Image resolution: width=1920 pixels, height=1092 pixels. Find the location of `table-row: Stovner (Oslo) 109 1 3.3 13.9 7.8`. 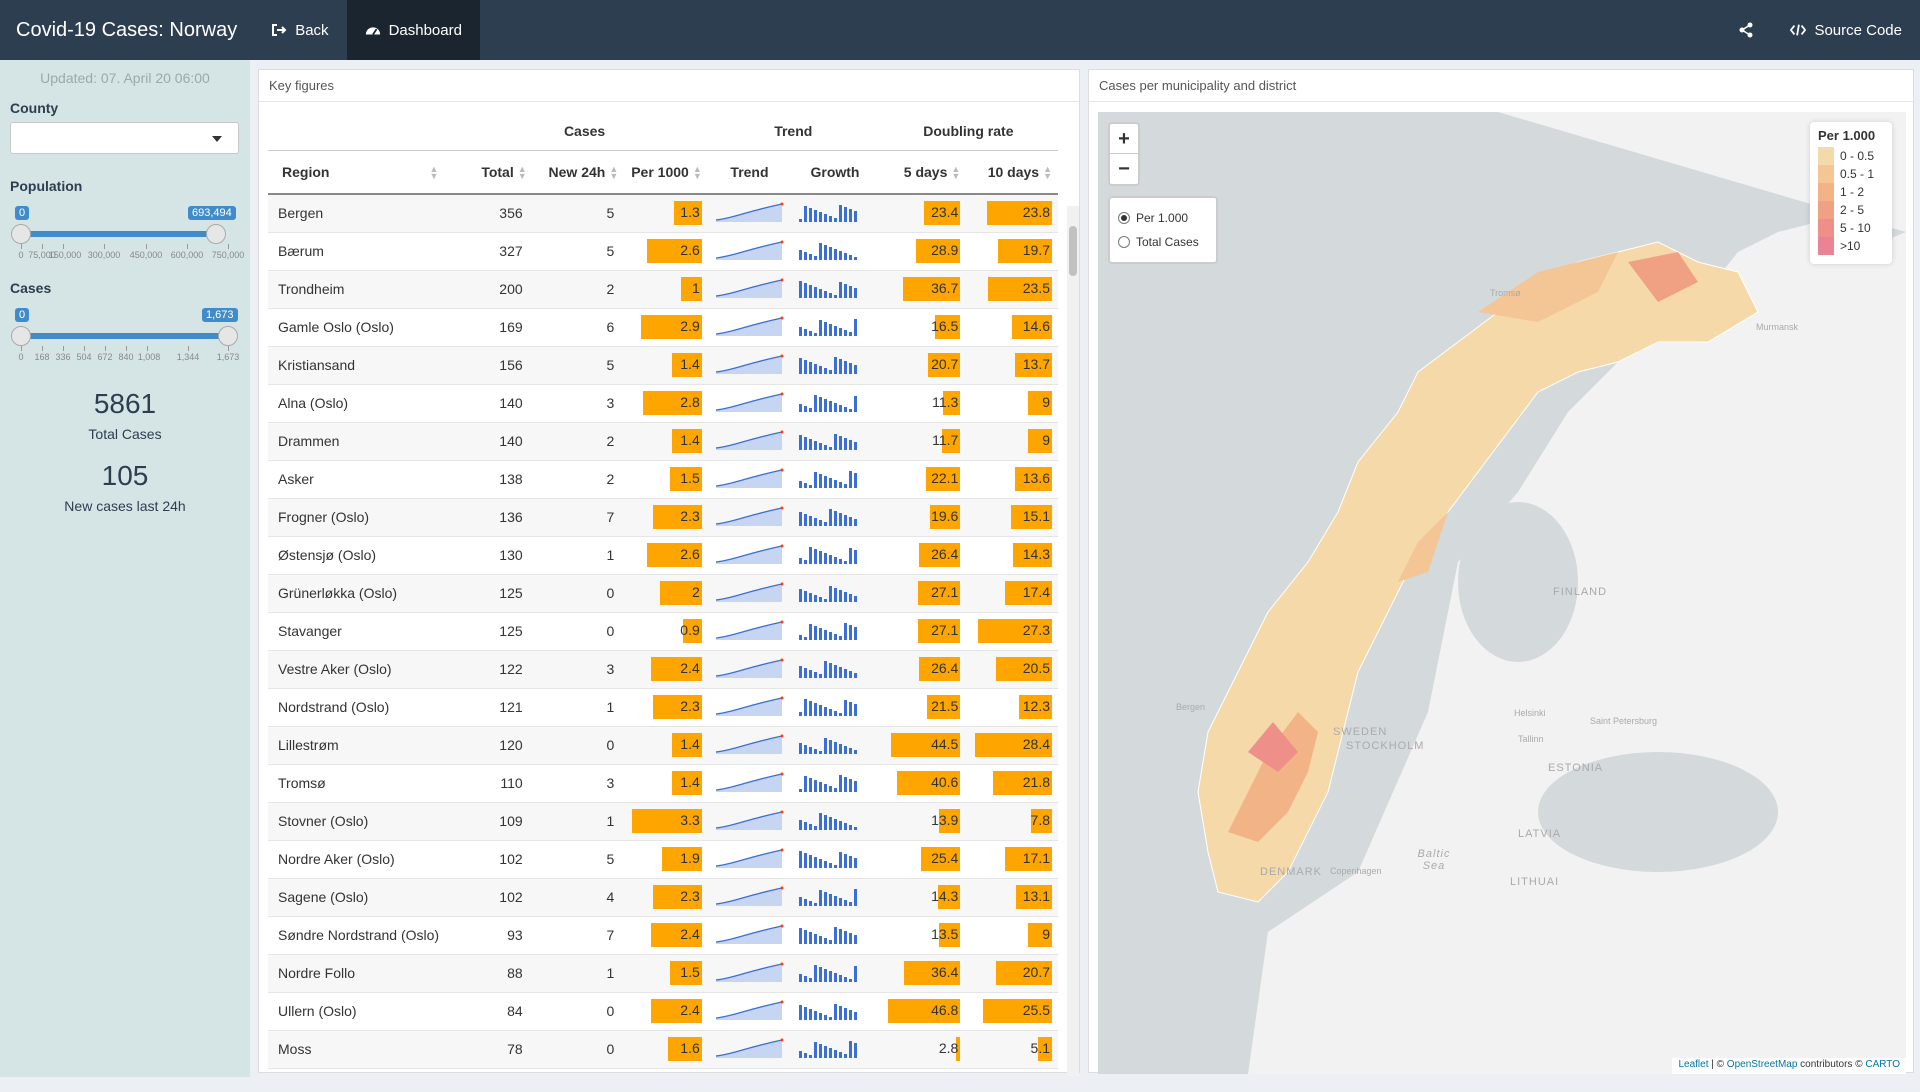

table-row: Stovner (Oslo) 109 1 3.3 13.9 7.8 is located at coordinates (663, 821).